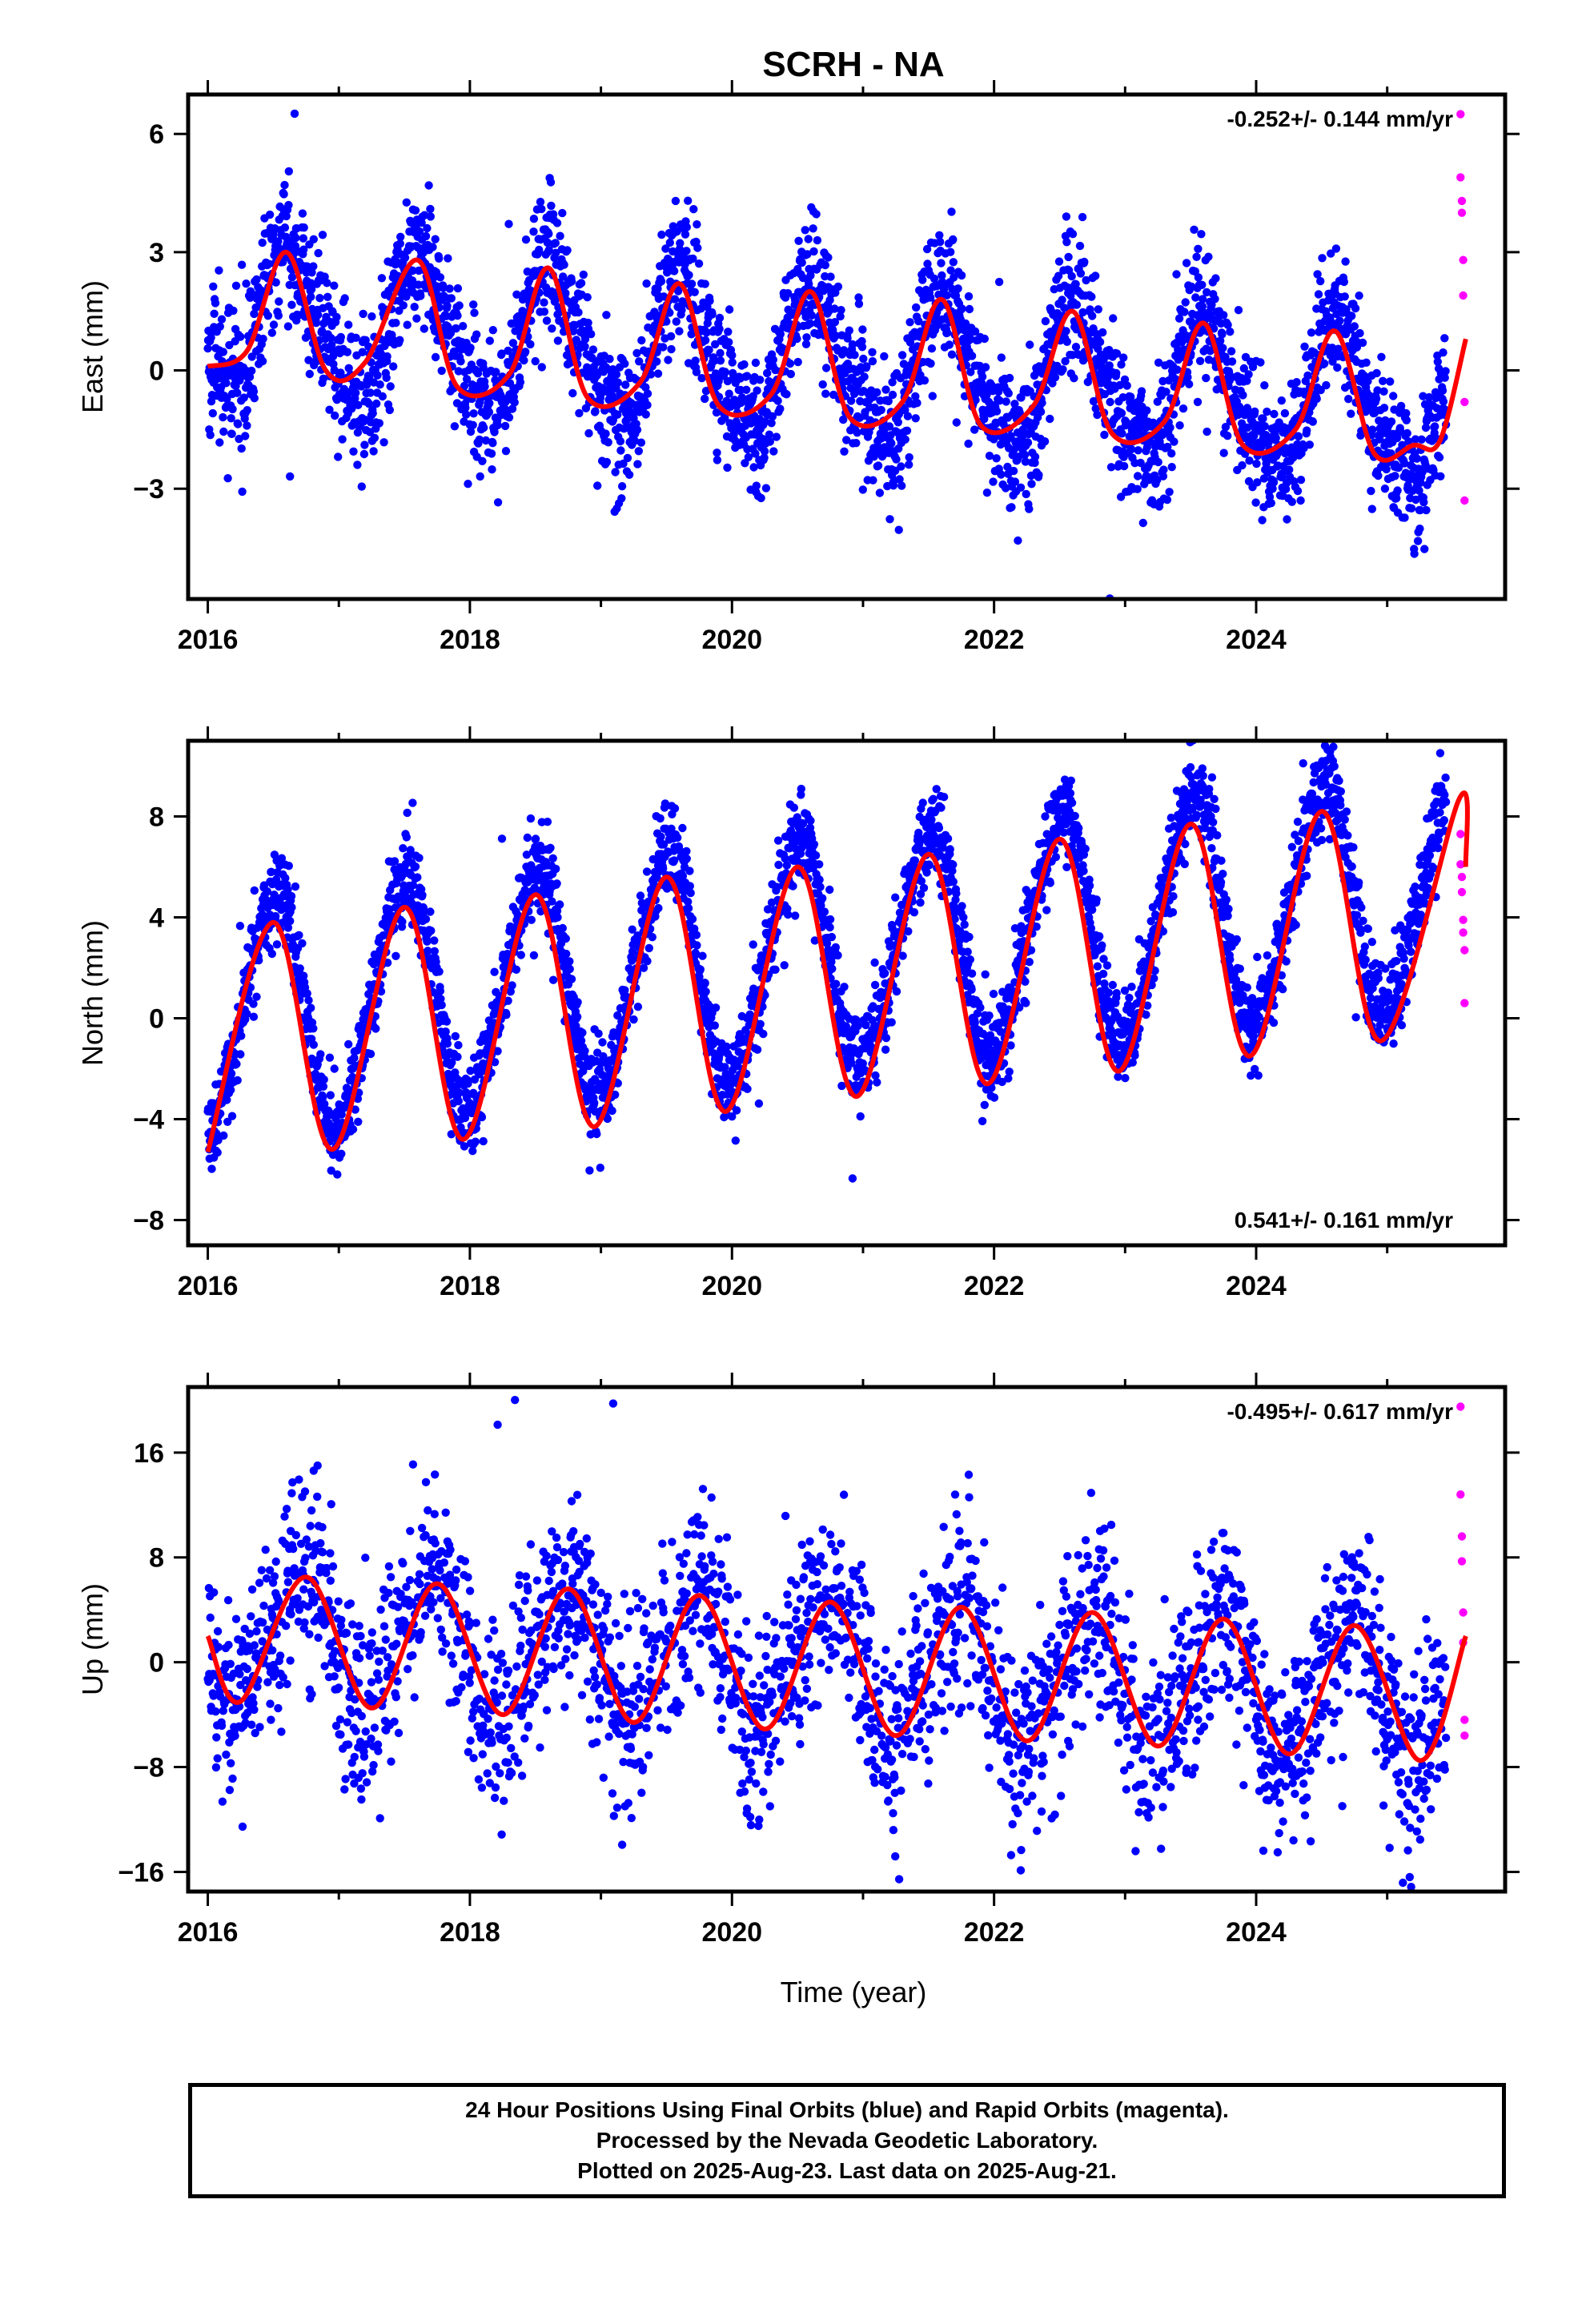 The image size is (1582, 2324). What do you see at coordinates (92, 346) in the screenshot?
I see `east-y-axis-label: East (mm)` at bounding box center [92, 346].